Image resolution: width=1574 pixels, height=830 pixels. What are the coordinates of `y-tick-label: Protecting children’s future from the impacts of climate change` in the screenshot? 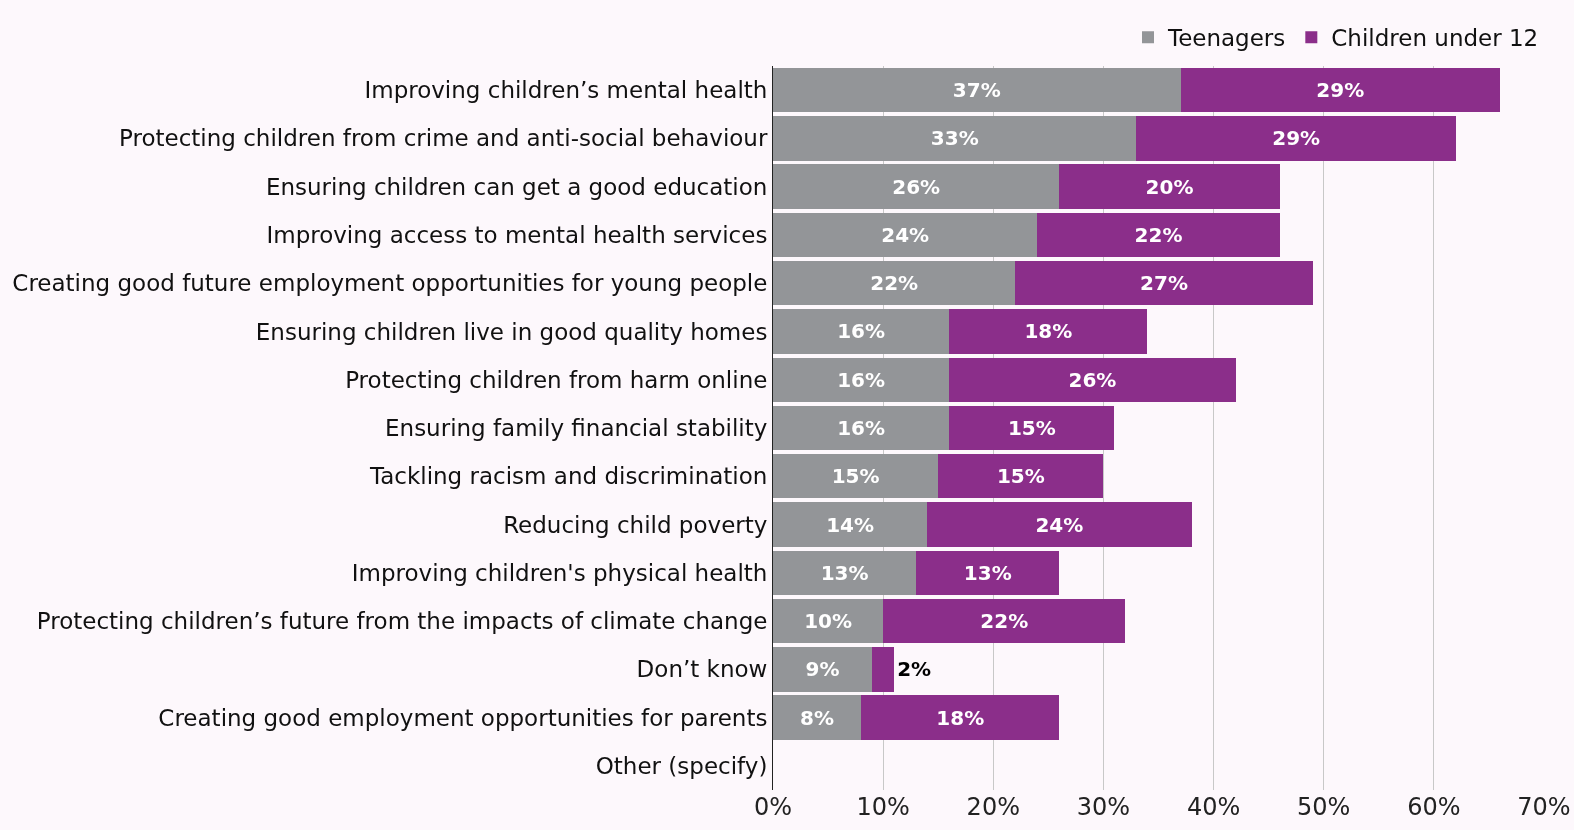 It's located at (402, 621).